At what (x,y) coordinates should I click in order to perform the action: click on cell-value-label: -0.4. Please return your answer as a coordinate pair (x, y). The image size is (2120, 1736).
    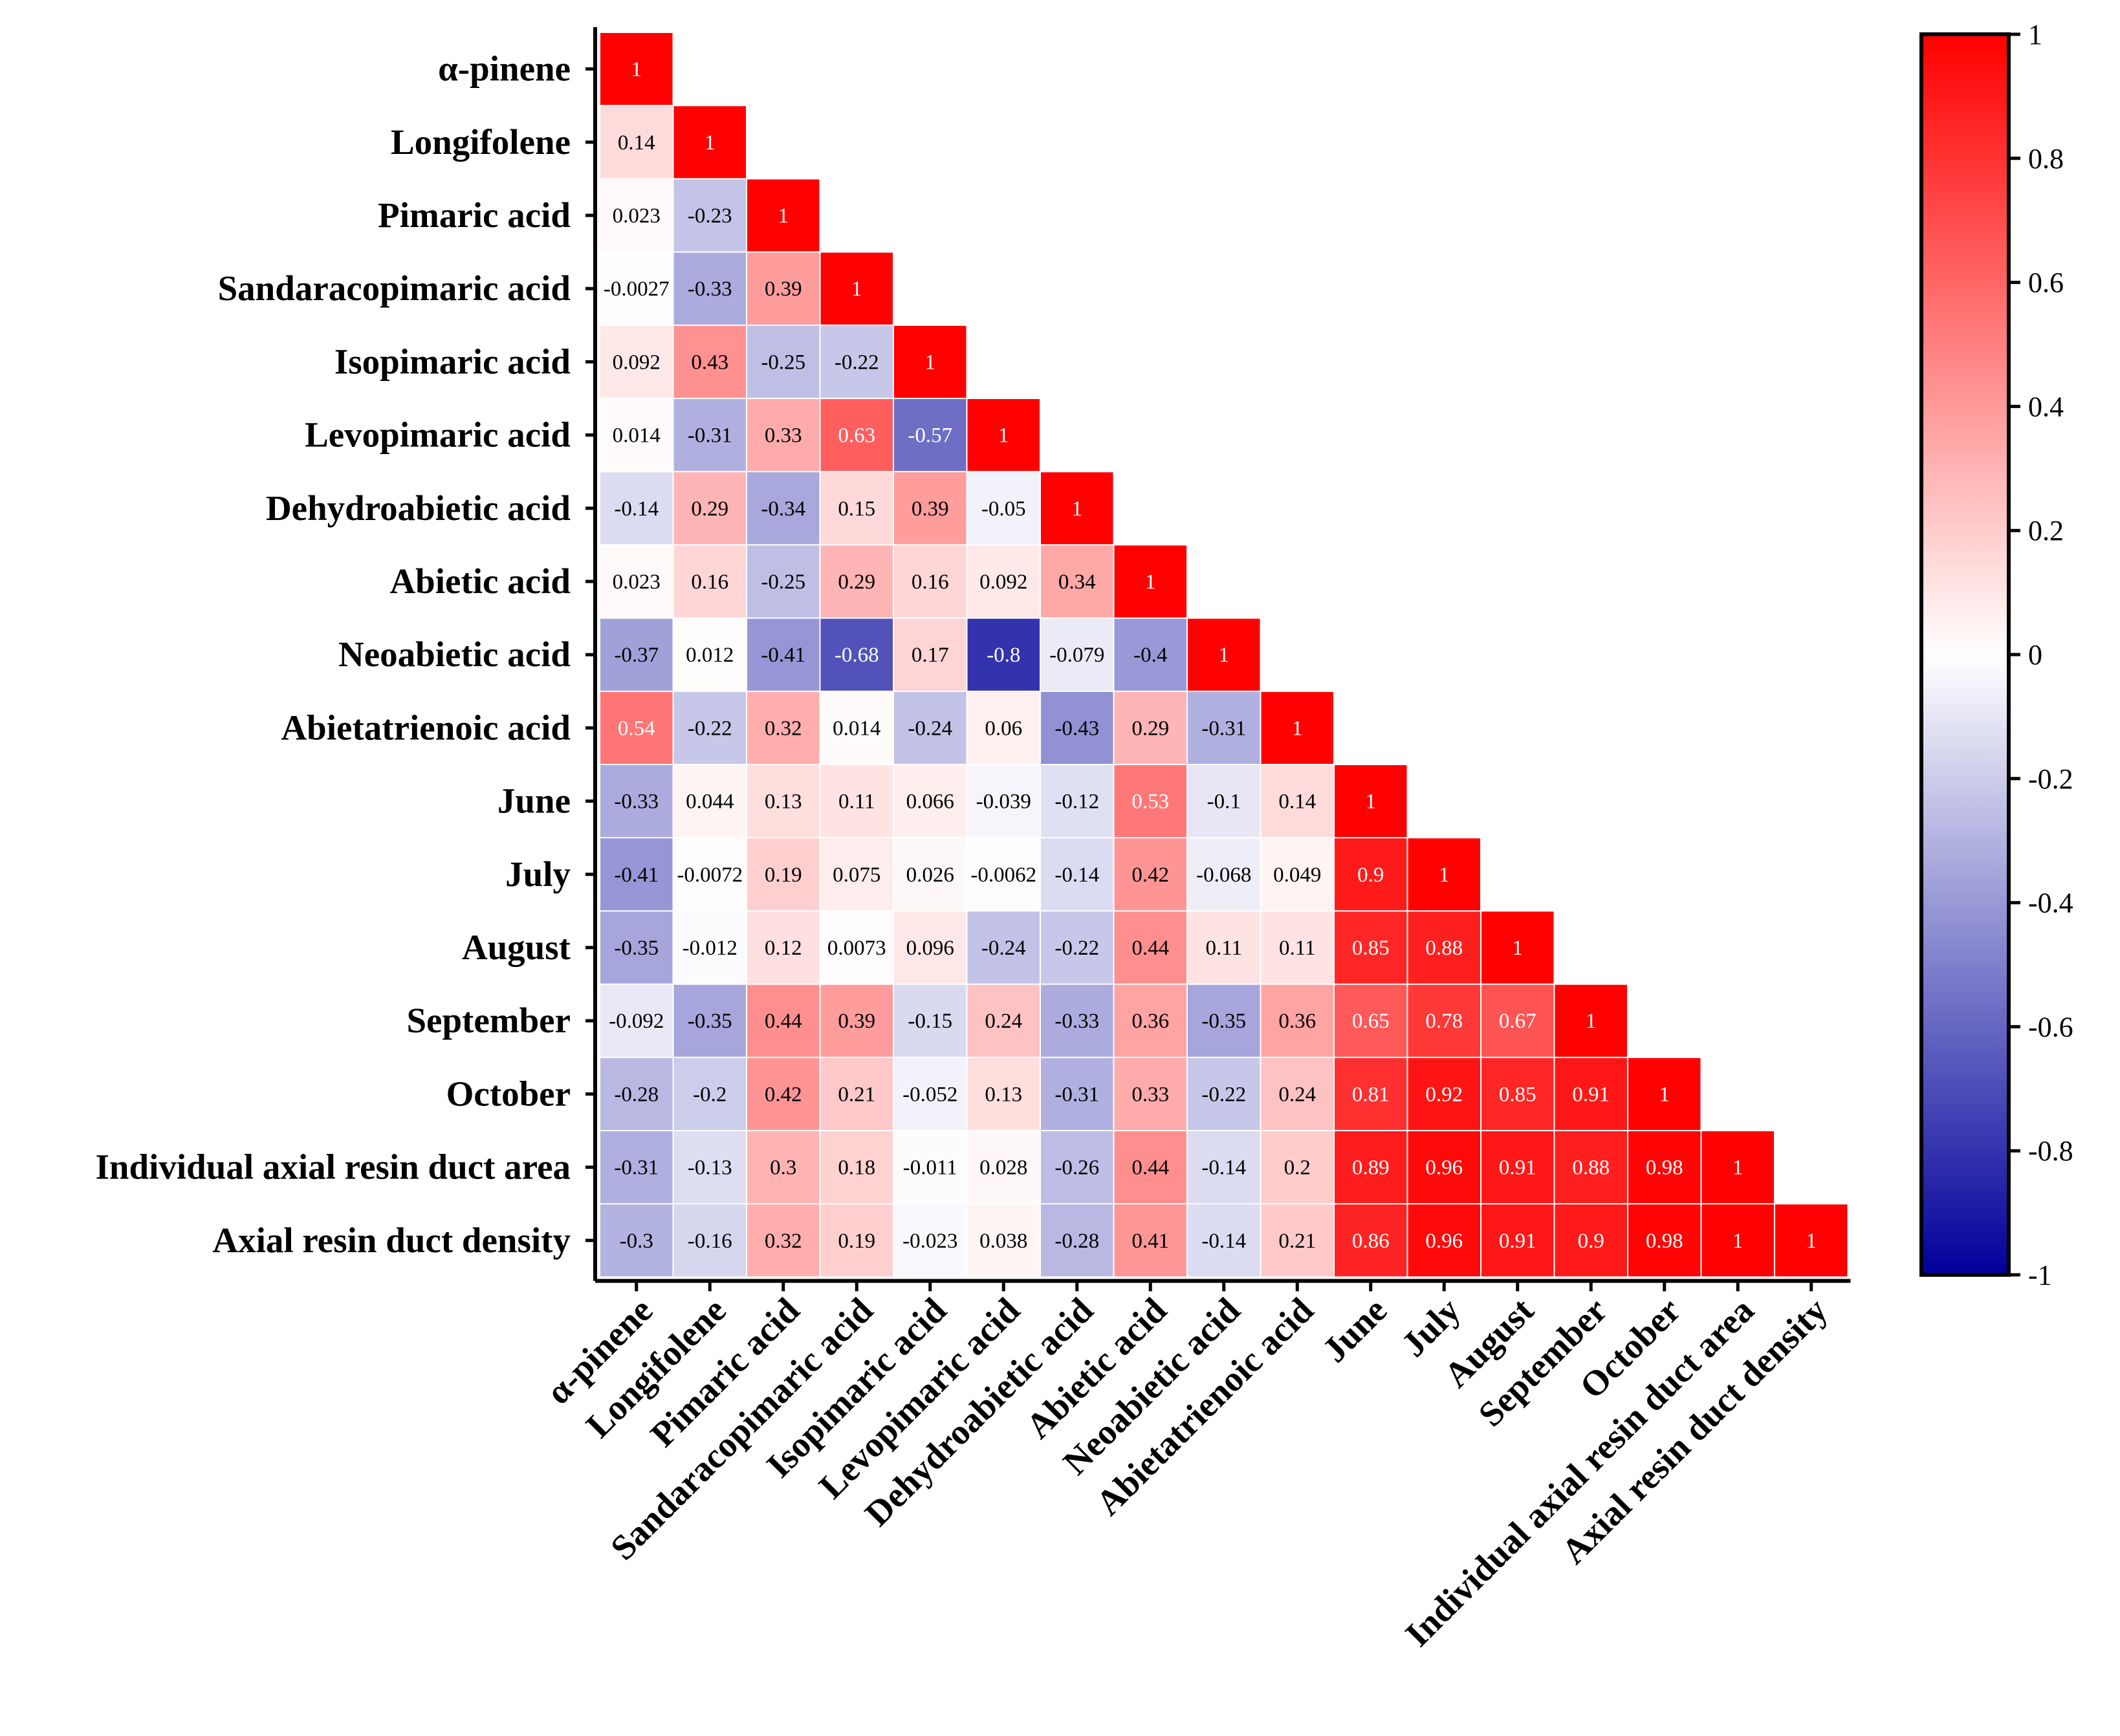
    Looking at the image, I should click on (1150, 655).